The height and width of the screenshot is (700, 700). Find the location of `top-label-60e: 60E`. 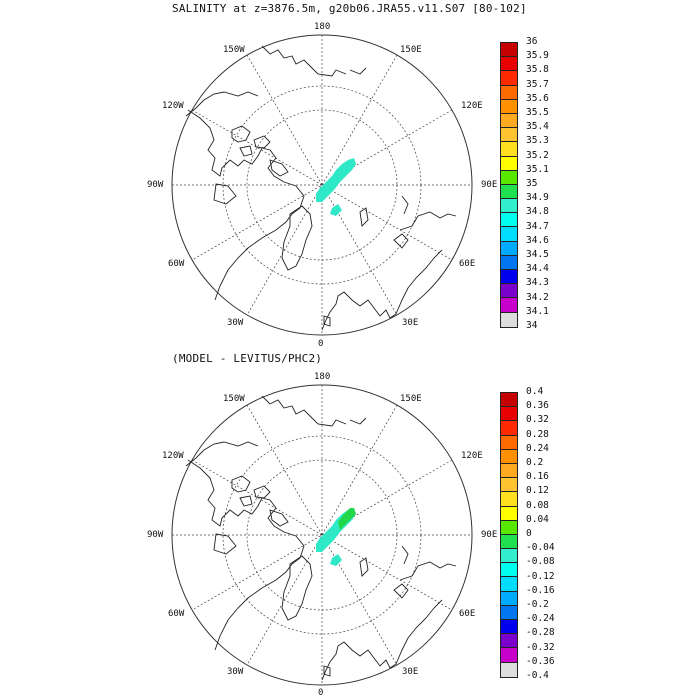

top-label-60e: 60E is located at coordinates (467, 264).